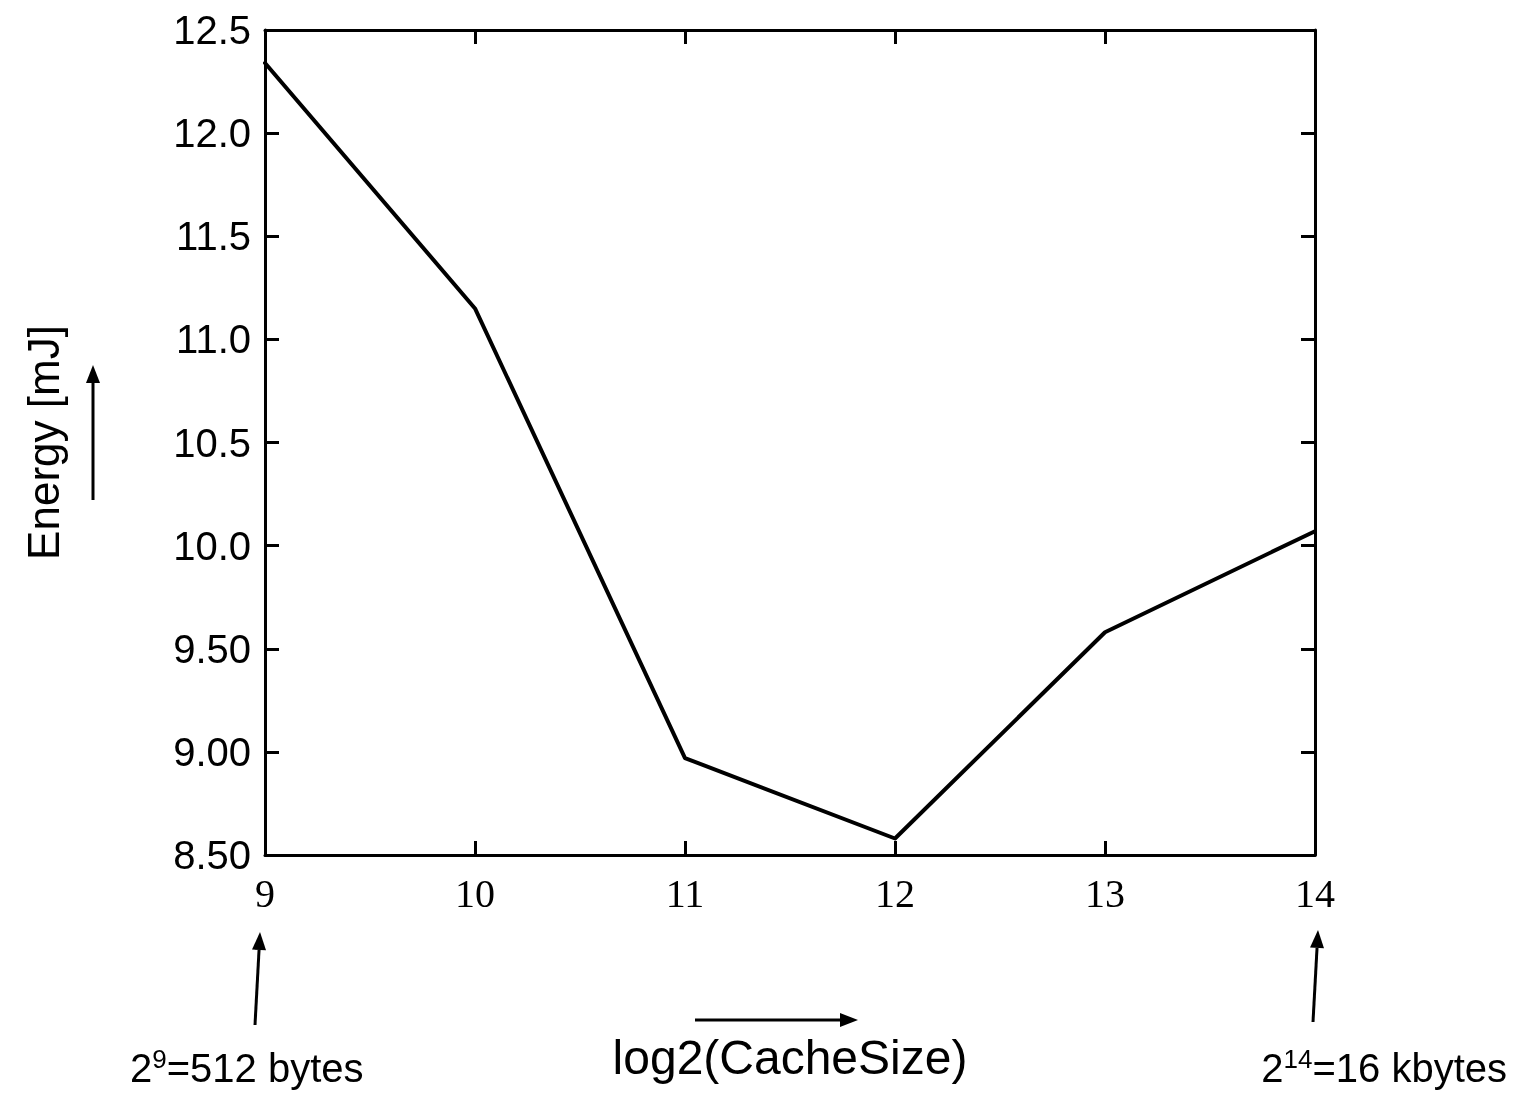  I want to click on x-tick-label: 14, so click(1315, 893).